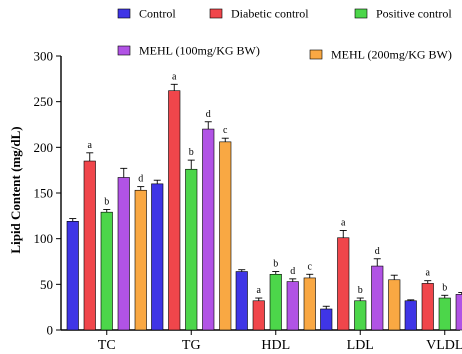  I want to click on x-tick-label: LDL, so click(360, 345).